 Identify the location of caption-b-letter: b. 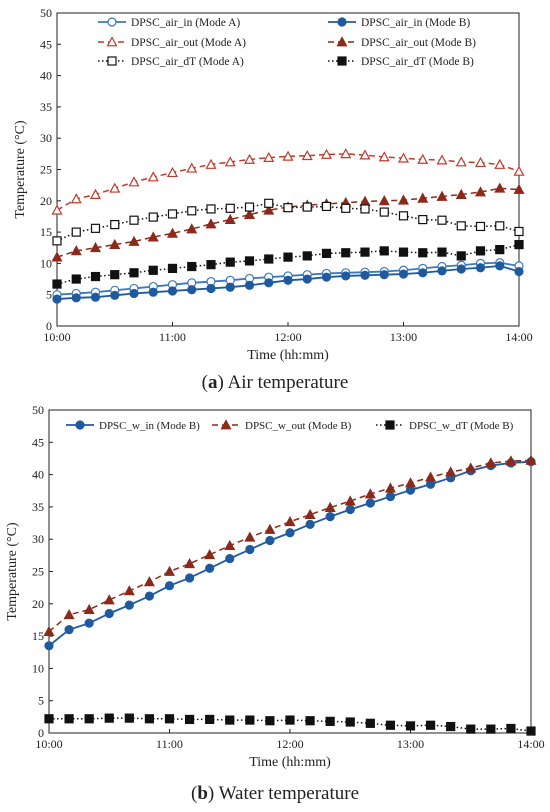
(202, 793).